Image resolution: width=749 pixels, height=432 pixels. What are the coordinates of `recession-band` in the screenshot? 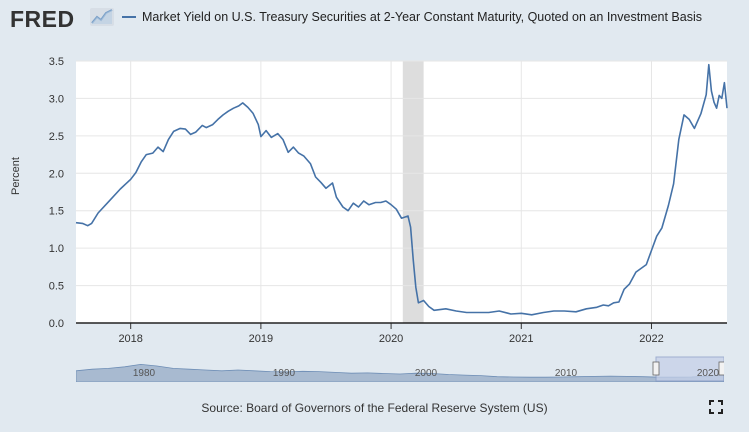 It's located at (413, 192).